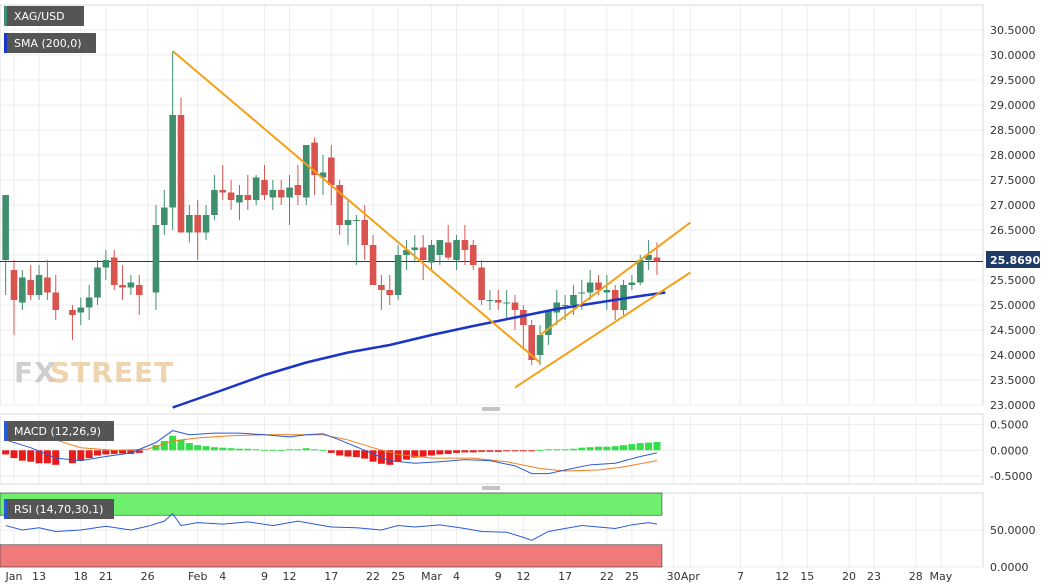 The image size is (1060, 587). I want to click on x-tick-label: 18, so click(81, 576).